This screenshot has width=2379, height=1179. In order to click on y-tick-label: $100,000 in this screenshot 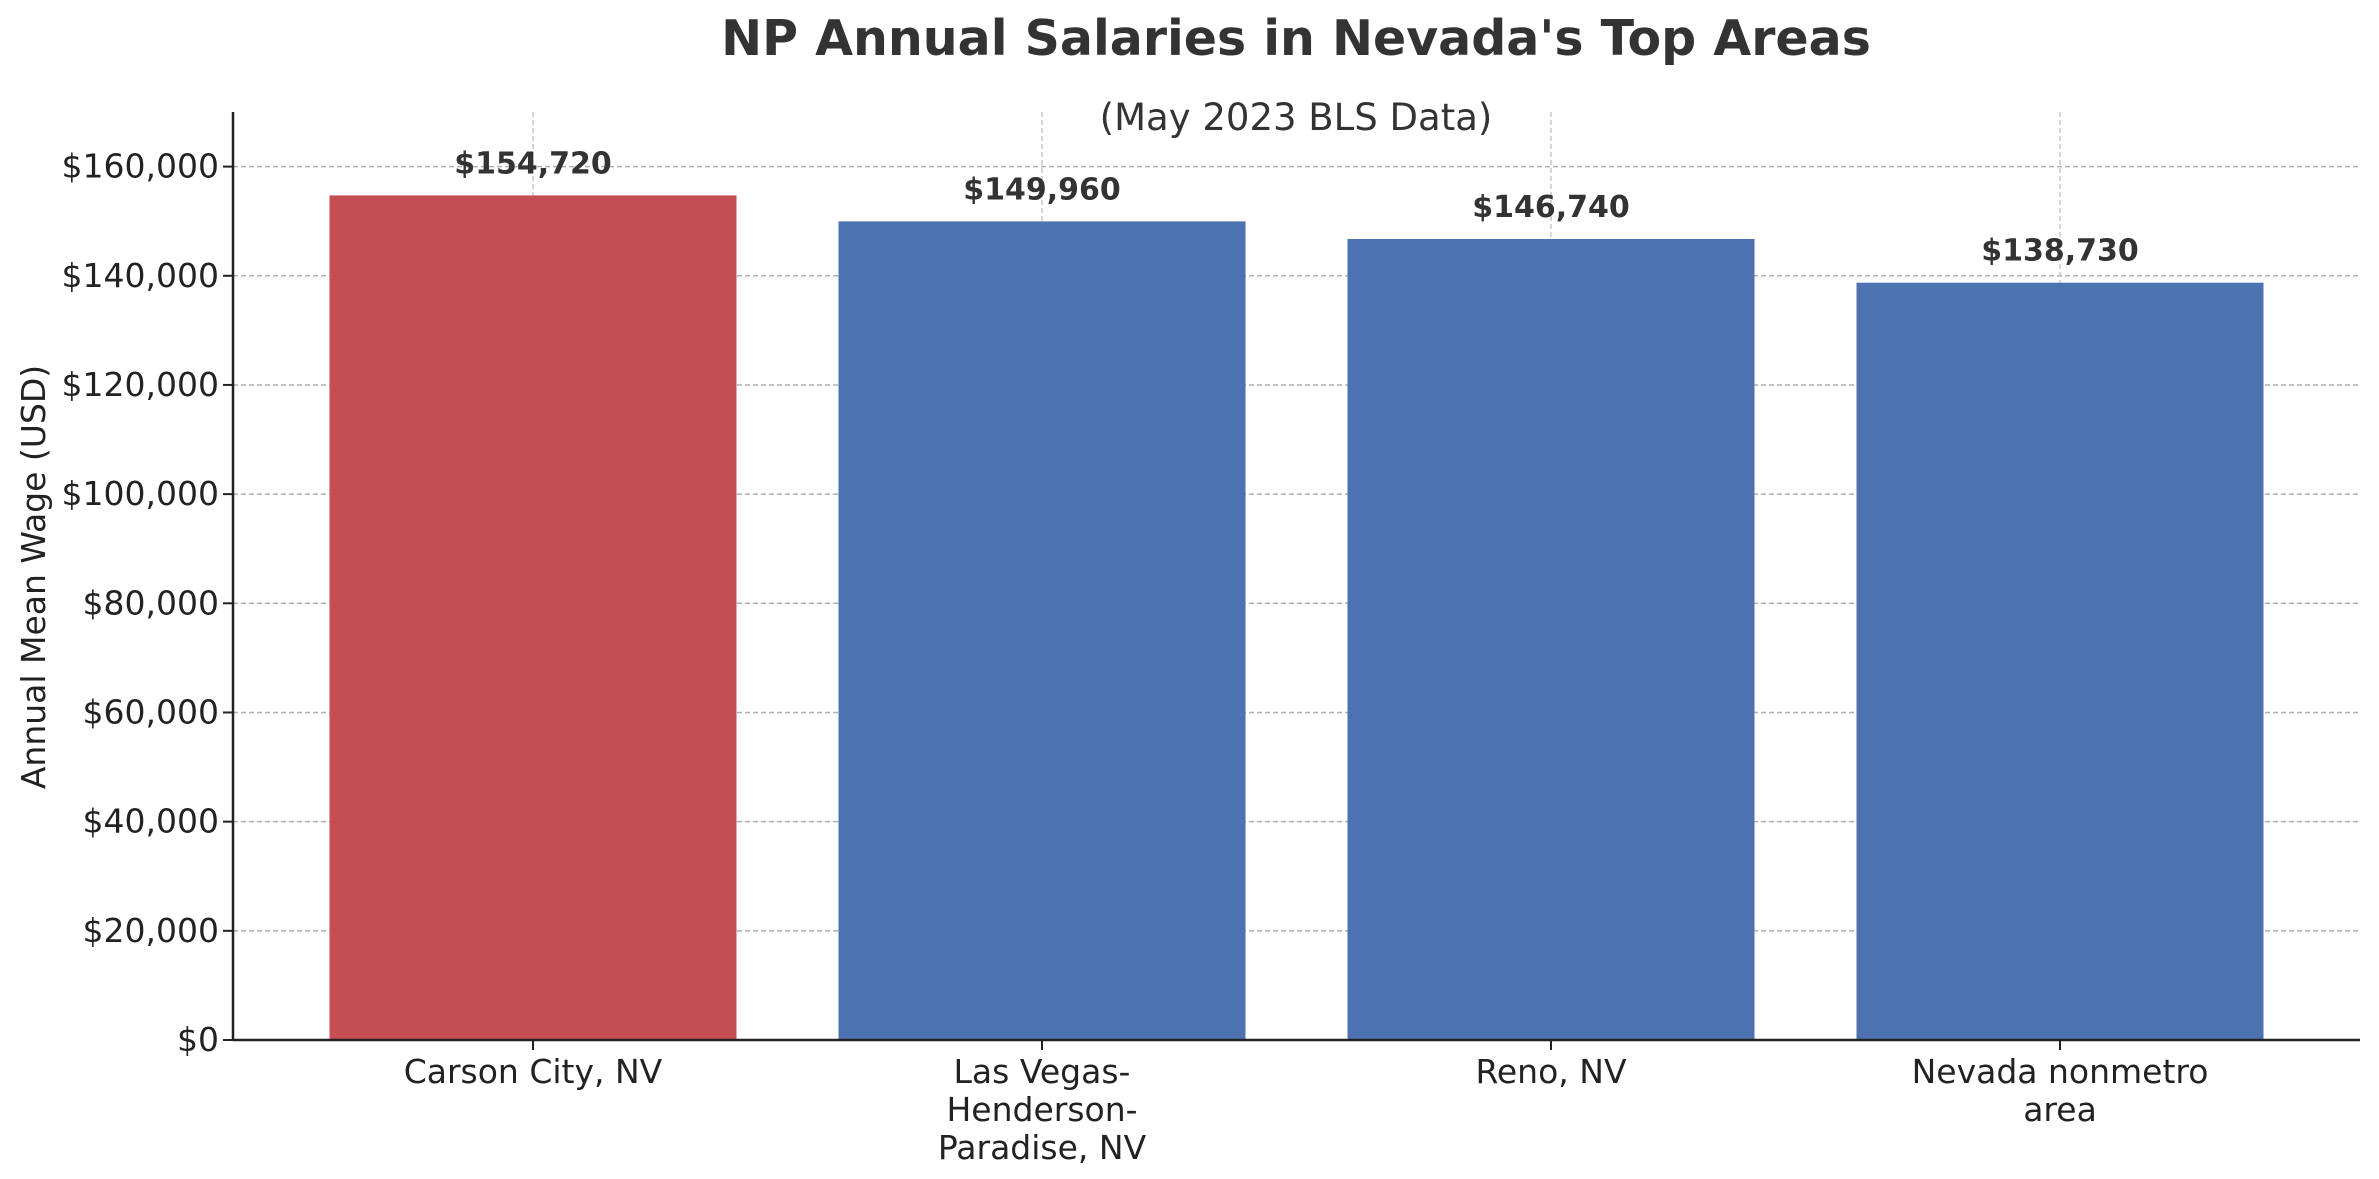, I will do `click(140, 493)`.